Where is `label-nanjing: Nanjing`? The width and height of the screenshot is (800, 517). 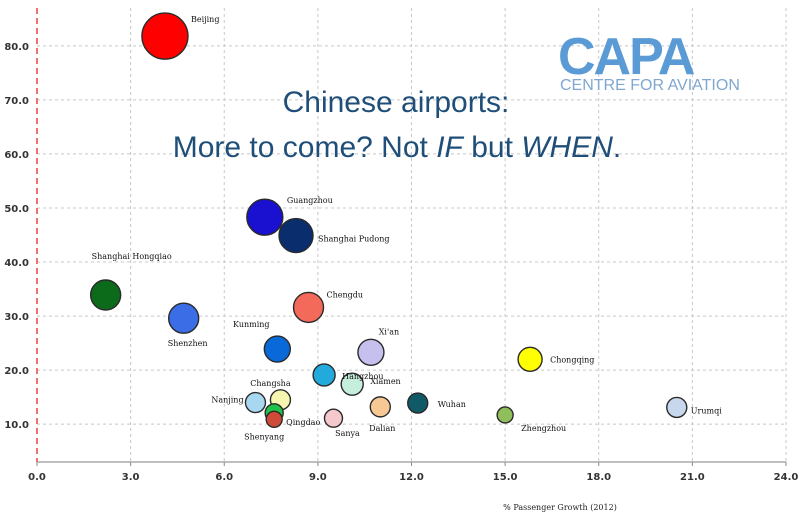 label-nanjing: Nanjing is located at coordinates (227, 400).